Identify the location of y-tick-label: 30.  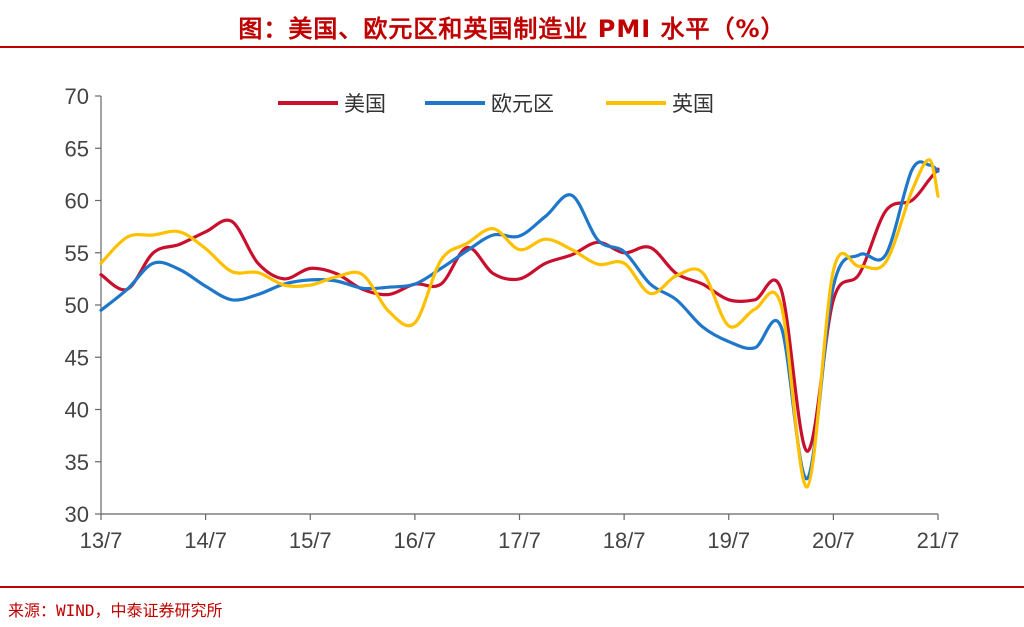
(77, 514).